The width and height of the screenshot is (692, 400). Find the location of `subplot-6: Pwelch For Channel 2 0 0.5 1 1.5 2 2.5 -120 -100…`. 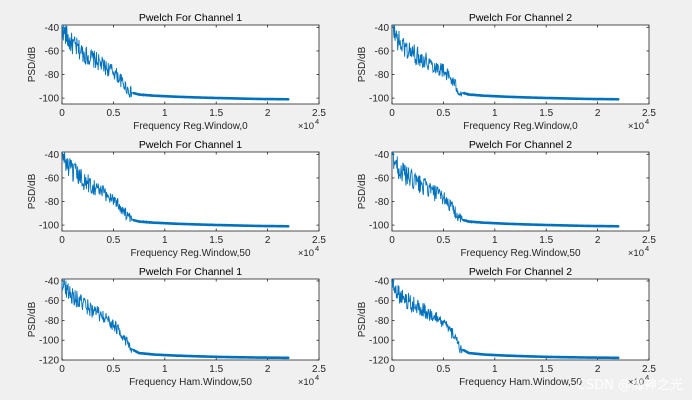

subplot-6: Pwelch For Channel 2 0 0.5 1 1.5 2 2.5 -120 -100… is located at coordinates (506, 327).